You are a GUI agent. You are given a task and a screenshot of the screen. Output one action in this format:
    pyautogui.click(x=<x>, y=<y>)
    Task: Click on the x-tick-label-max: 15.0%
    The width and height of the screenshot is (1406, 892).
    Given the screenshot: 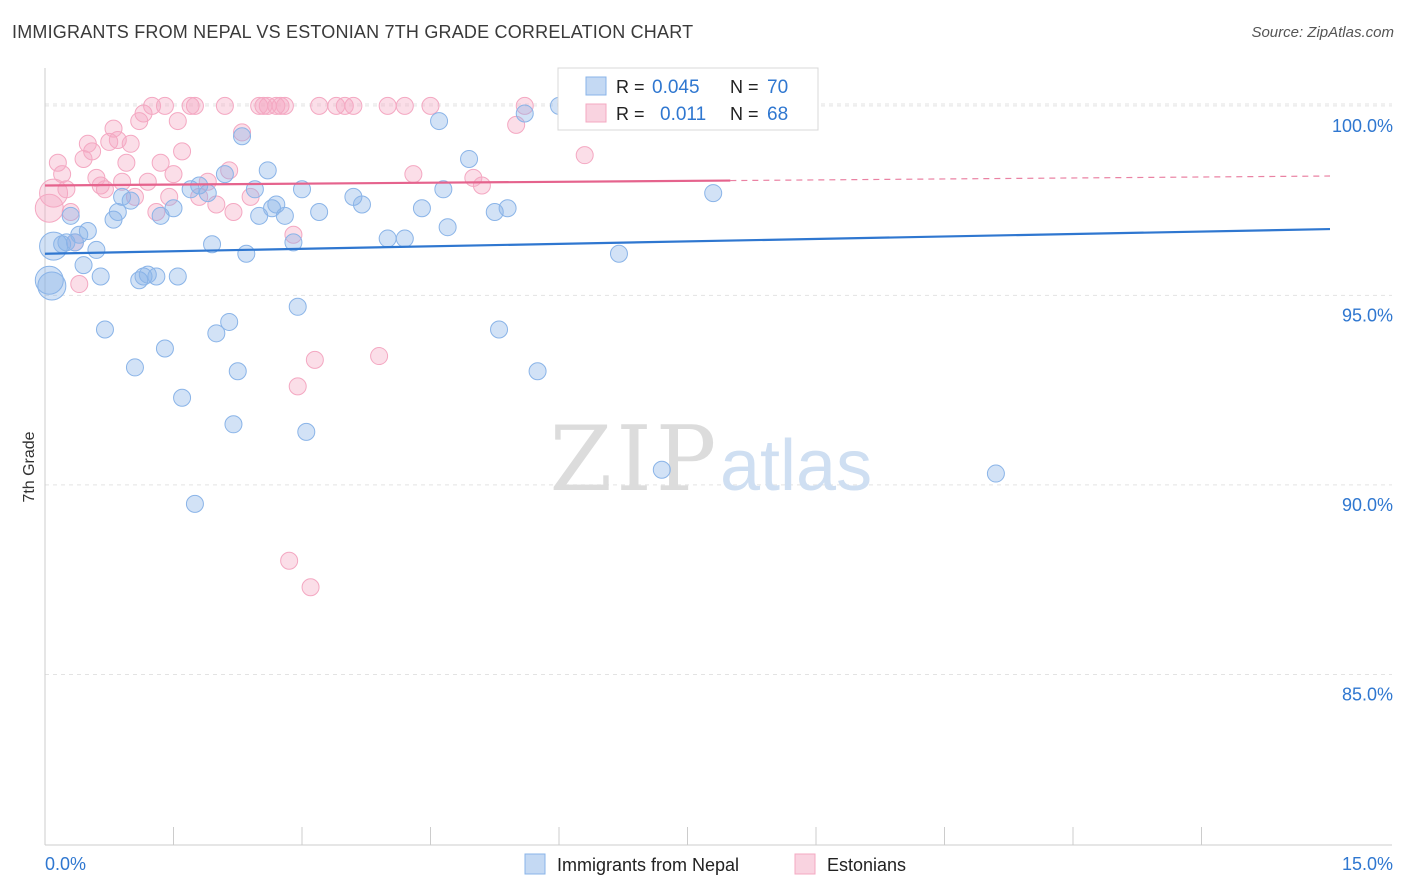 What is the action you would take?
    pyautogui.click(x=1367, y=864)
    